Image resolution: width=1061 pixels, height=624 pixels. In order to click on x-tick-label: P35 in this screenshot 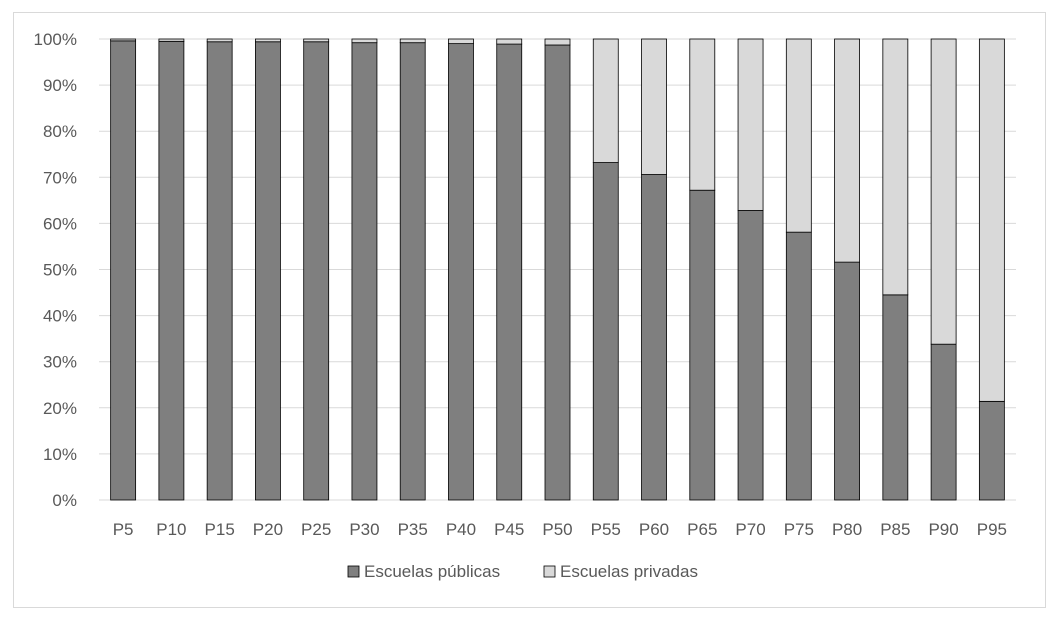, I will do `click(413, 529)`.